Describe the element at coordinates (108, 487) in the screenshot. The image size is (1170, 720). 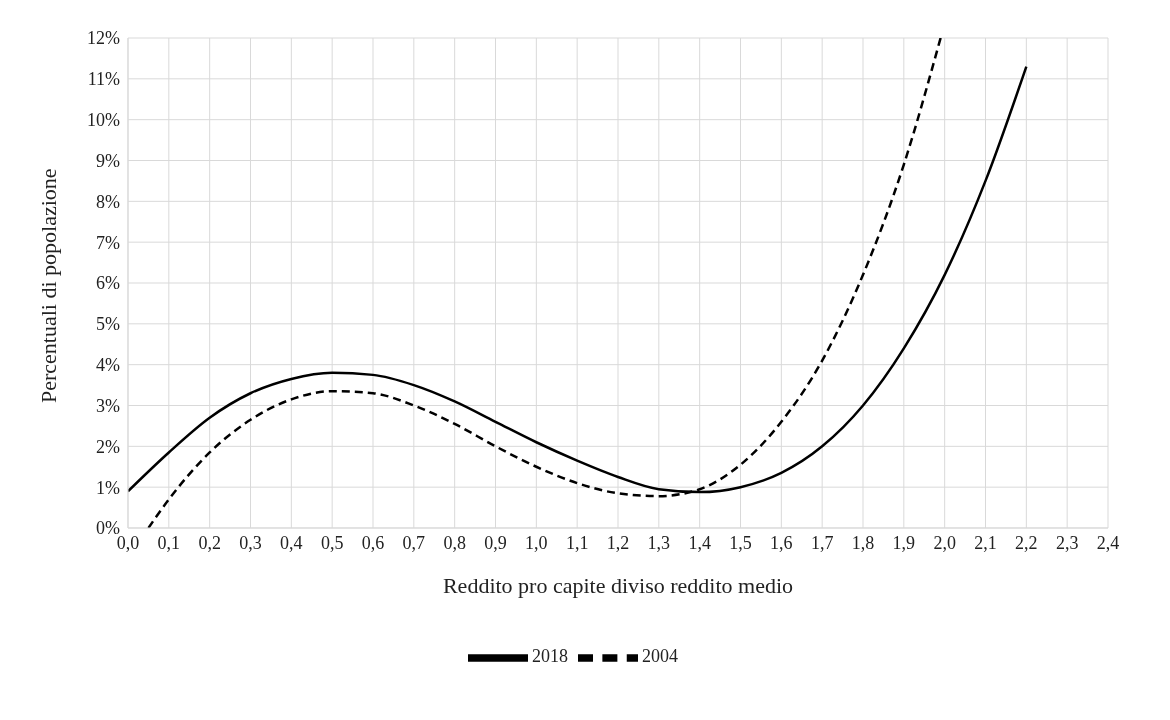
I see `y-tick-label: 1%` at that location.